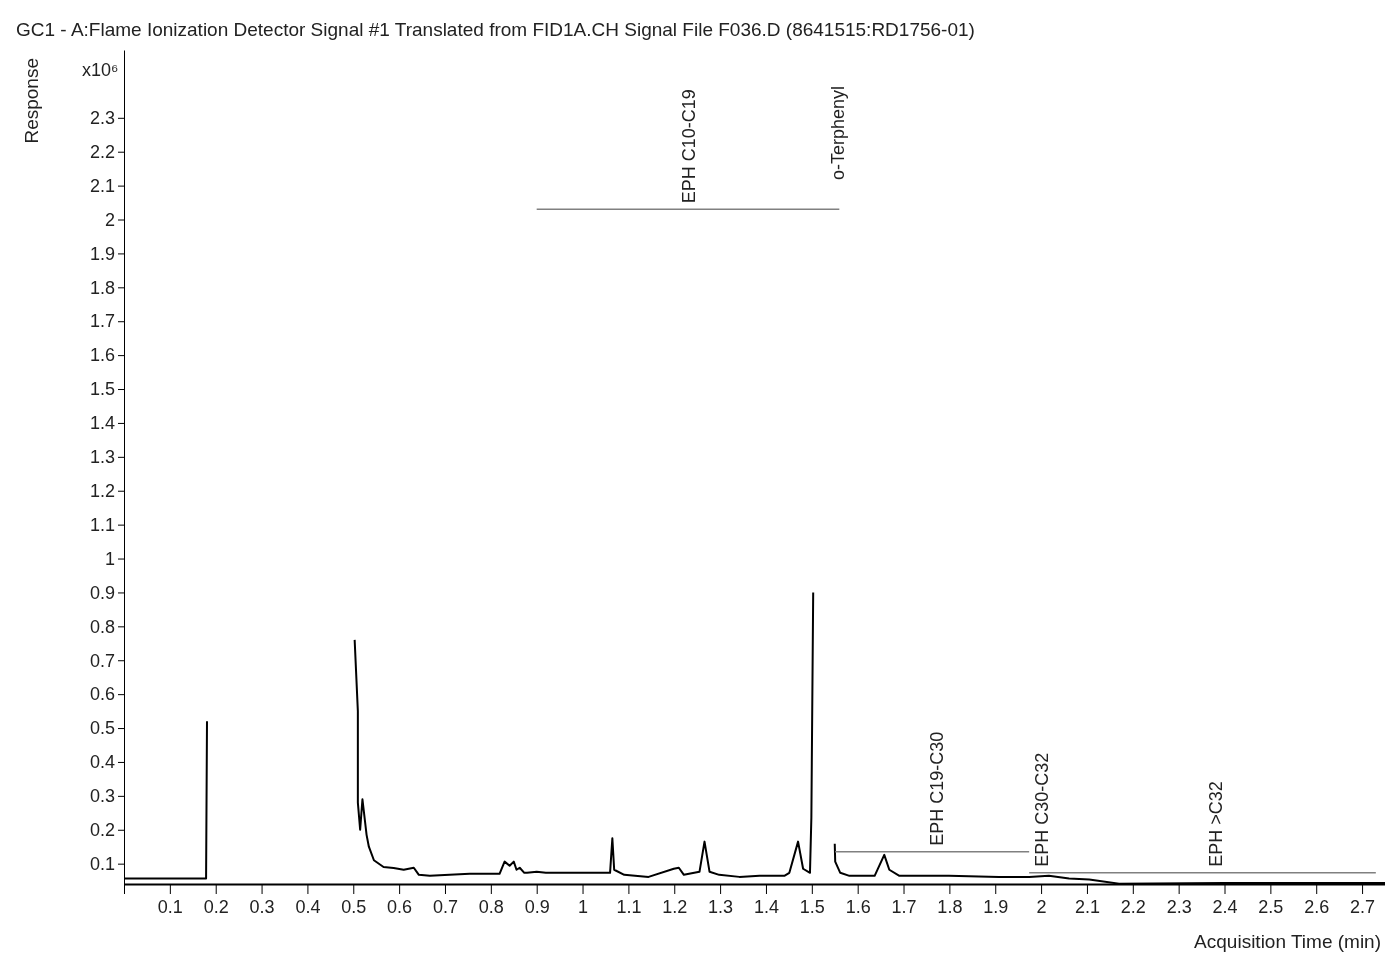 The width and height of the screenshot is (1385, 956). I want to click on annotation: EPH C30-C32, so click(1042, 809).